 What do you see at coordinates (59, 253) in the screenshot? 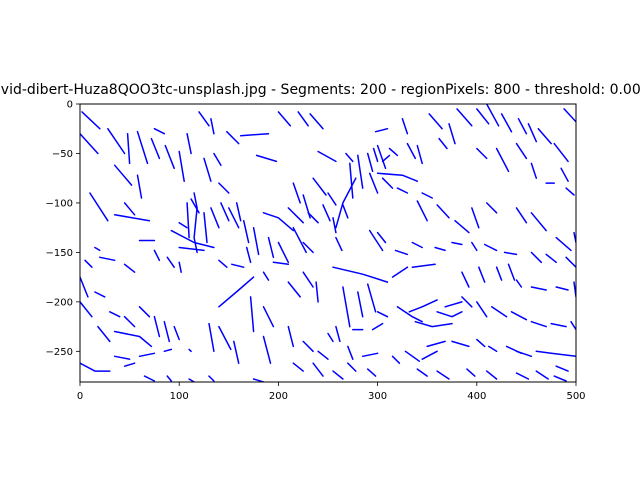
I see `y-tick-label: −150` at bounding box center [59, 253].